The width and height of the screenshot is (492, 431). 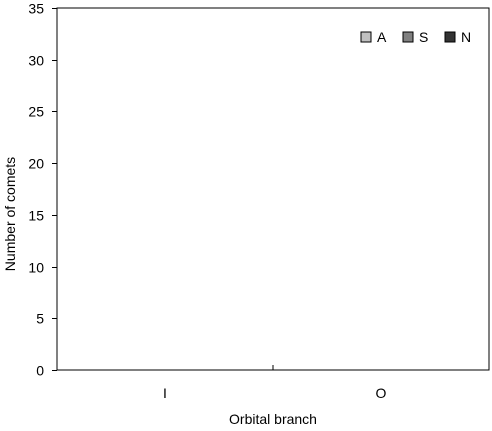 I want to click on y-tick-label: 35, so click(x=36, y=9).